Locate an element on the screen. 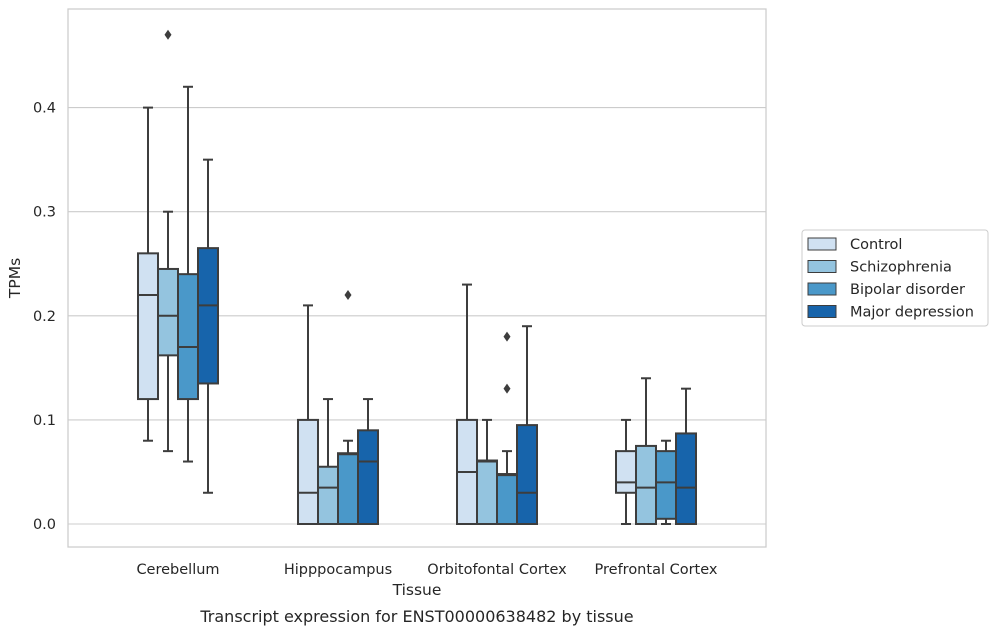  box-cerebellum-bipolar-disorder is located at coordinates (188, 274).